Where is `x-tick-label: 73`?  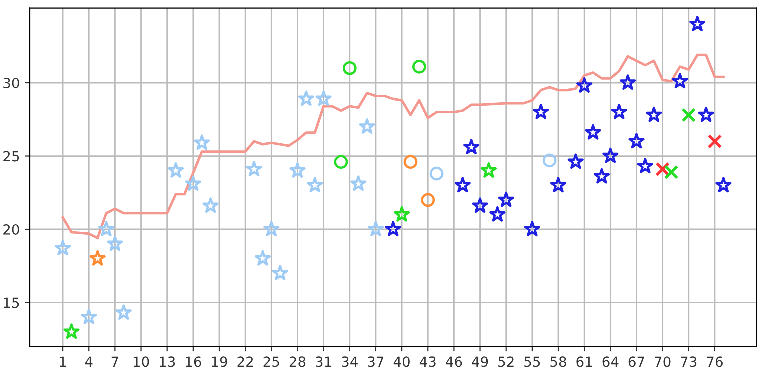 x-tick-label: 73 is located at coordinates (689, 362).